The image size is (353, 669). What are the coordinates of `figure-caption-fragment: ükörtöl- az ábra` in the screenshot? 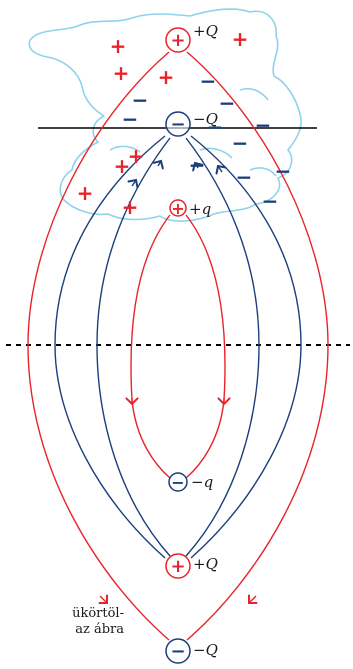 It's located at (82, 622).